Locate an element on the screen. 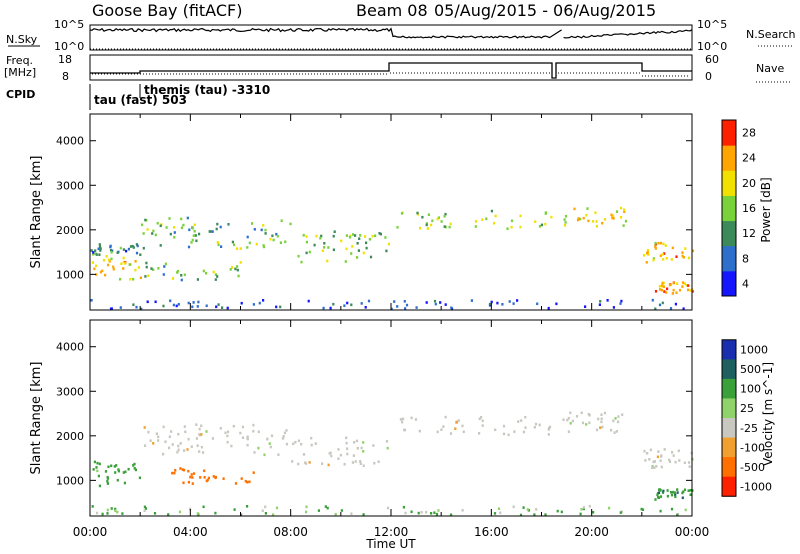 The image size is (800, 554). freq-strip: Freq. [MHz] 18 8 60 0 Nave is located at coordinates (397, 68).